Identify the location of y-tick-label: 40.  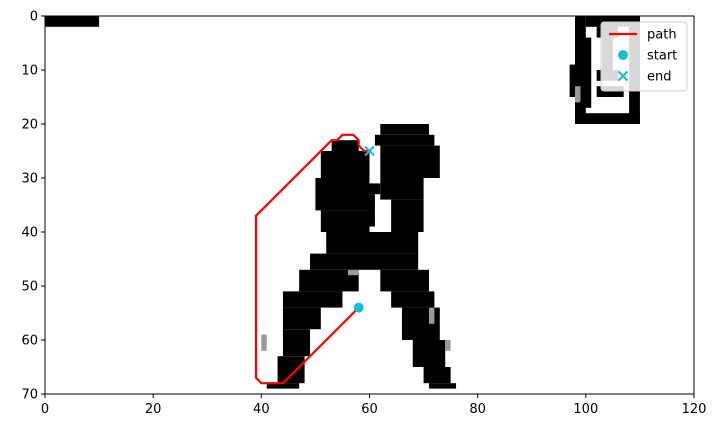
(29, 233).